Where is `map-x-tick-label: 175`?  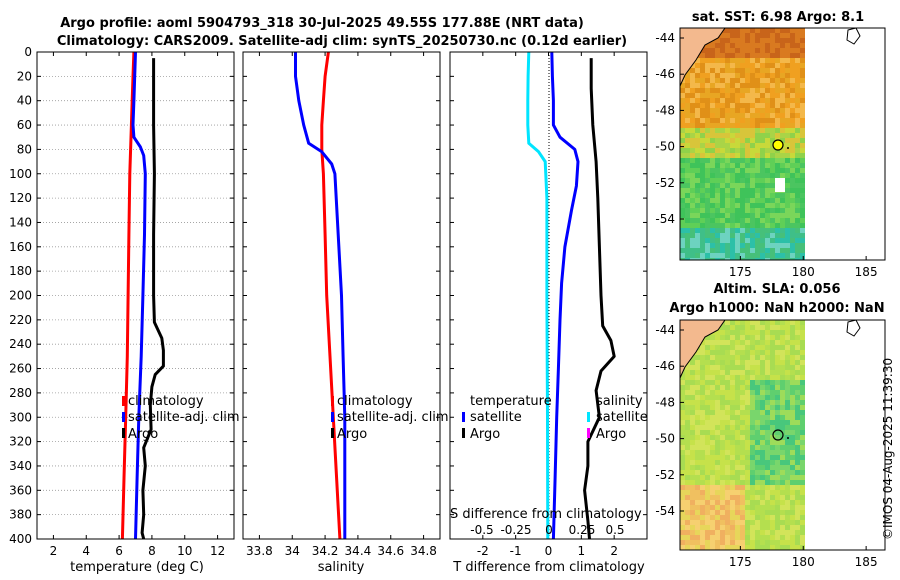
map-x-tick-label: 175 is located at coordinates (740, 272).